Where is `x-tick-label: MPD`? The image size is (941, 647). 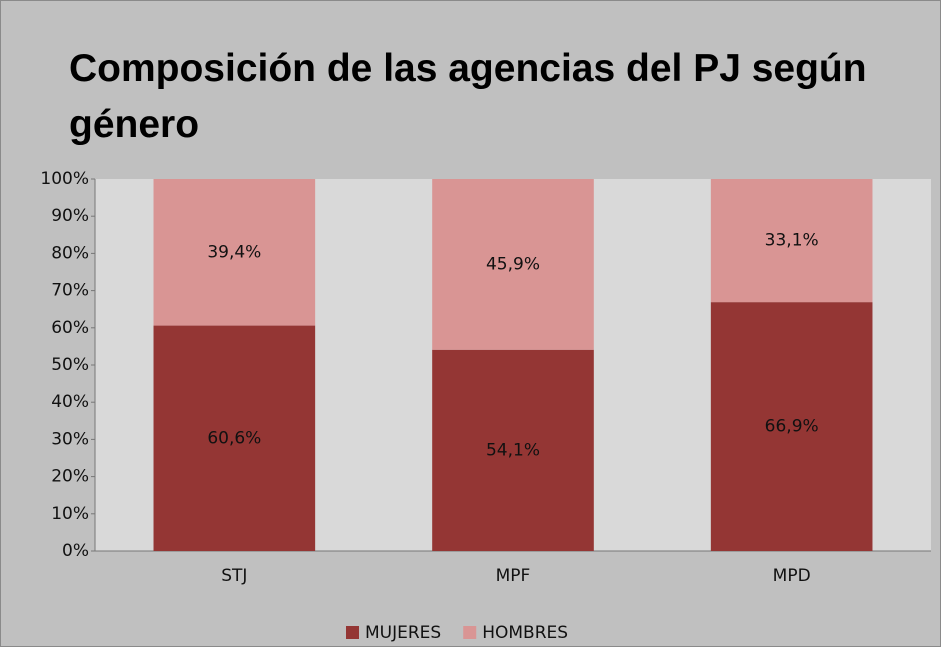 x-tick-label: MPD is located at coordinates (792, 576).